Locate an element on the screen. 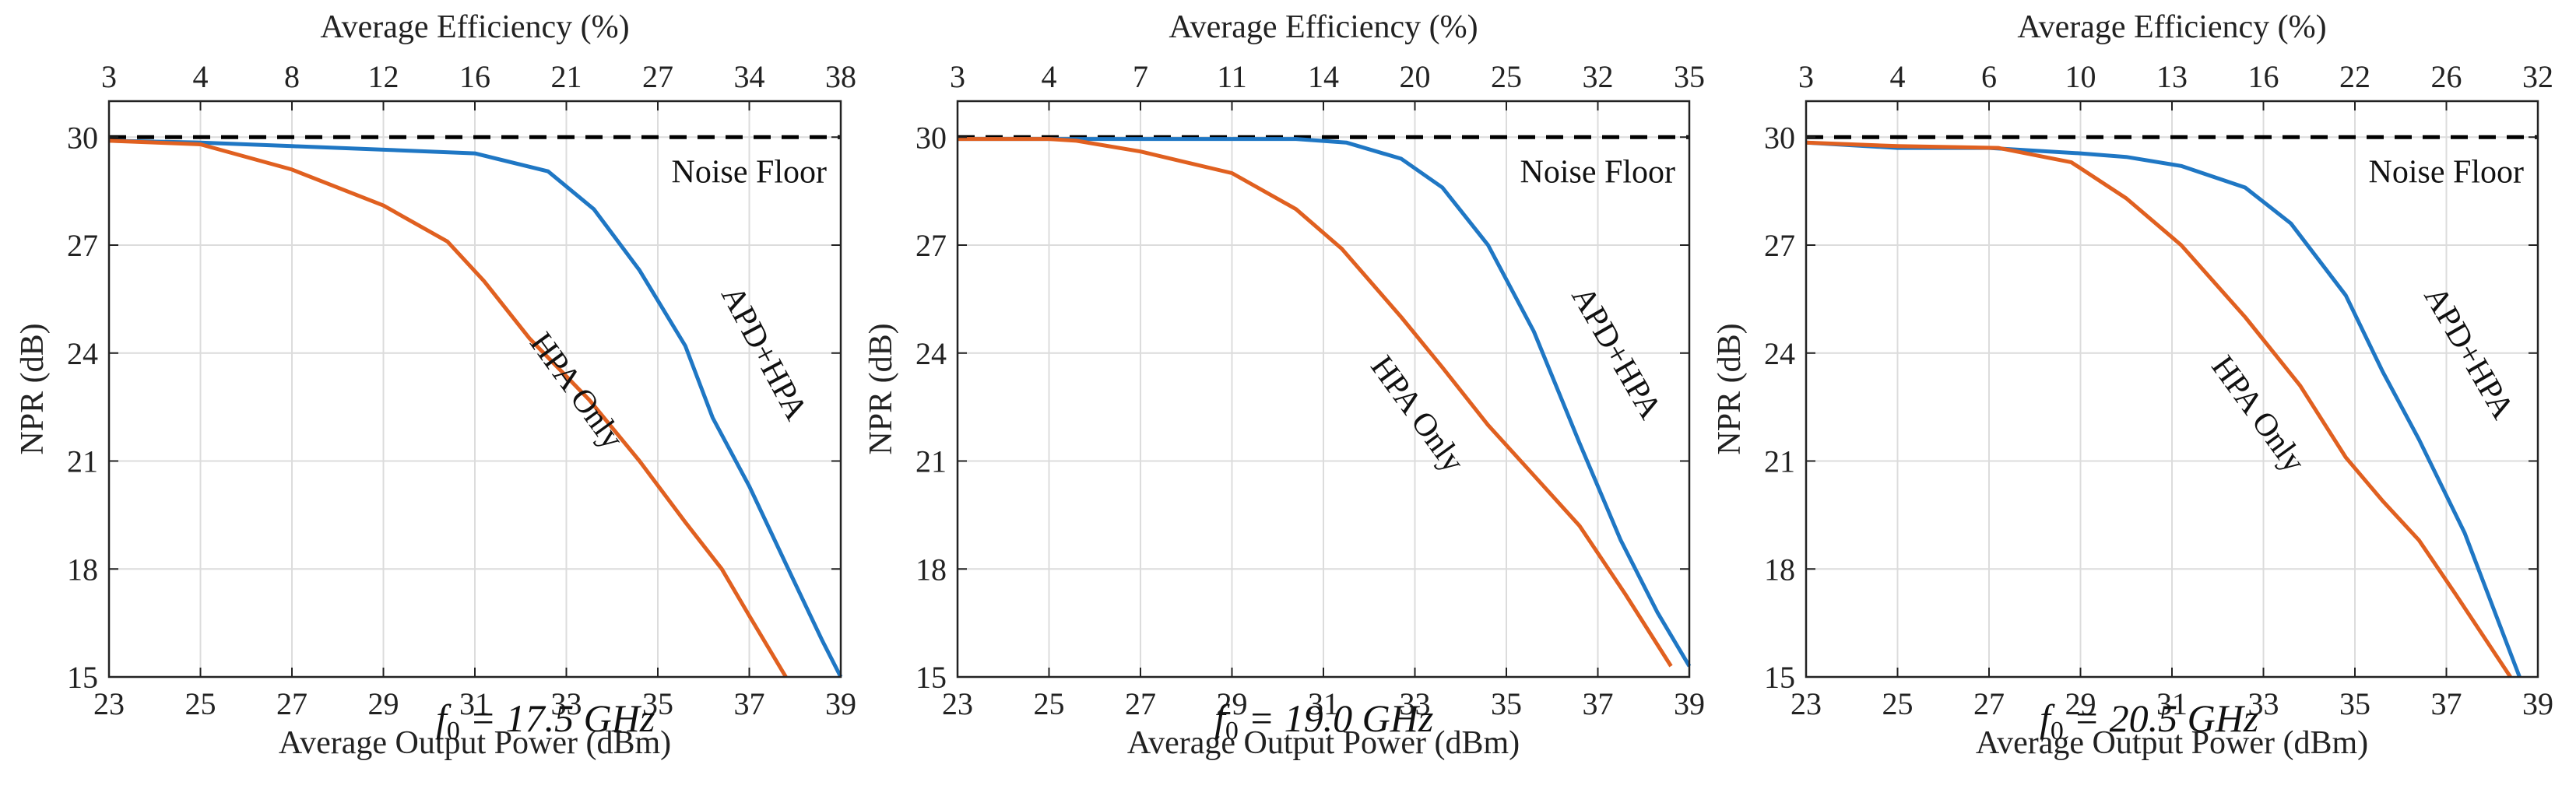  x2-tick-label: 20 is located at coordinates (1415, 77).